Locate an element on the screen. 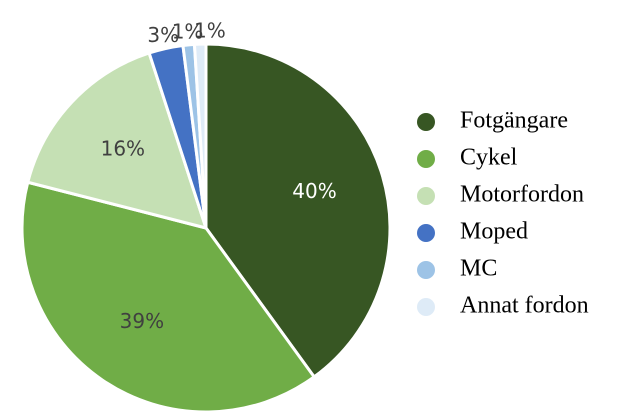 Image resolution: width=631 pixels, height=413 pixels. legend-label: Moped is located at coordinates (494, 232).